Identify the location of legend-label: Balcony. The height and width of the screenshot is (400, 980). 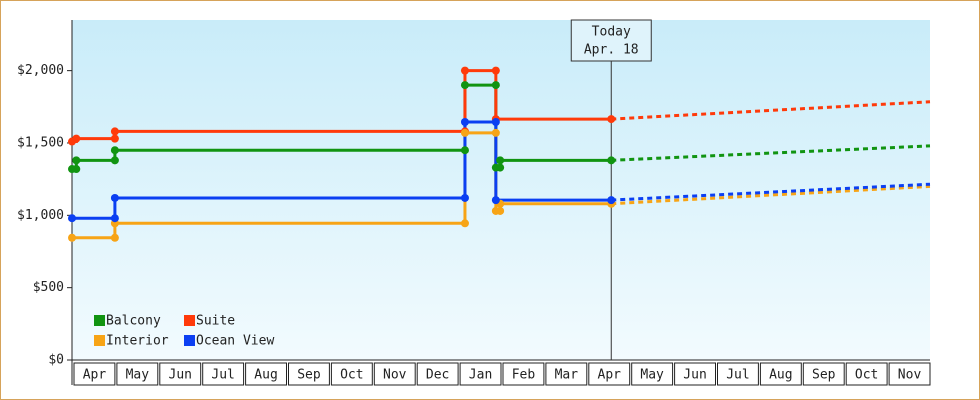
(133, 321).